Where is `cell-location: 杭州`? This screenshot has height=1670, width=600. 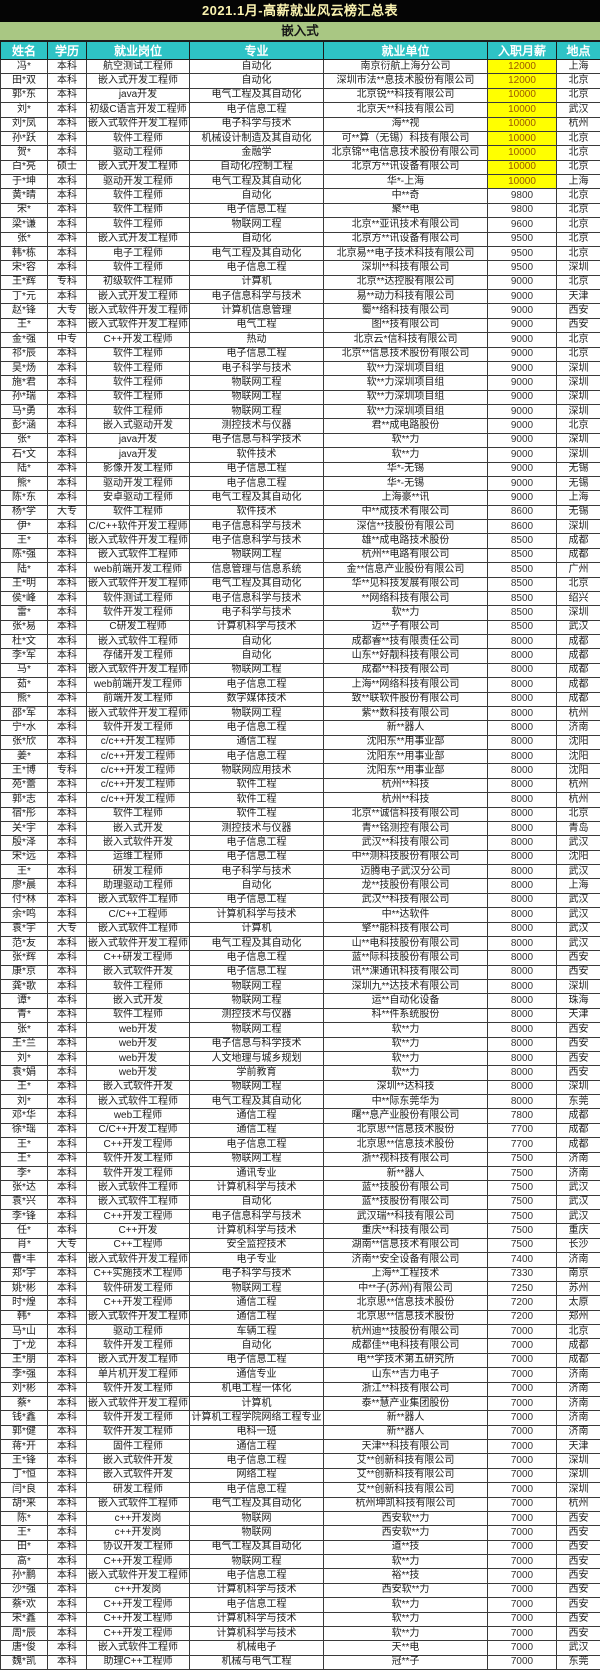 cell-location: 杭州 is located at coordinates (578, 800).